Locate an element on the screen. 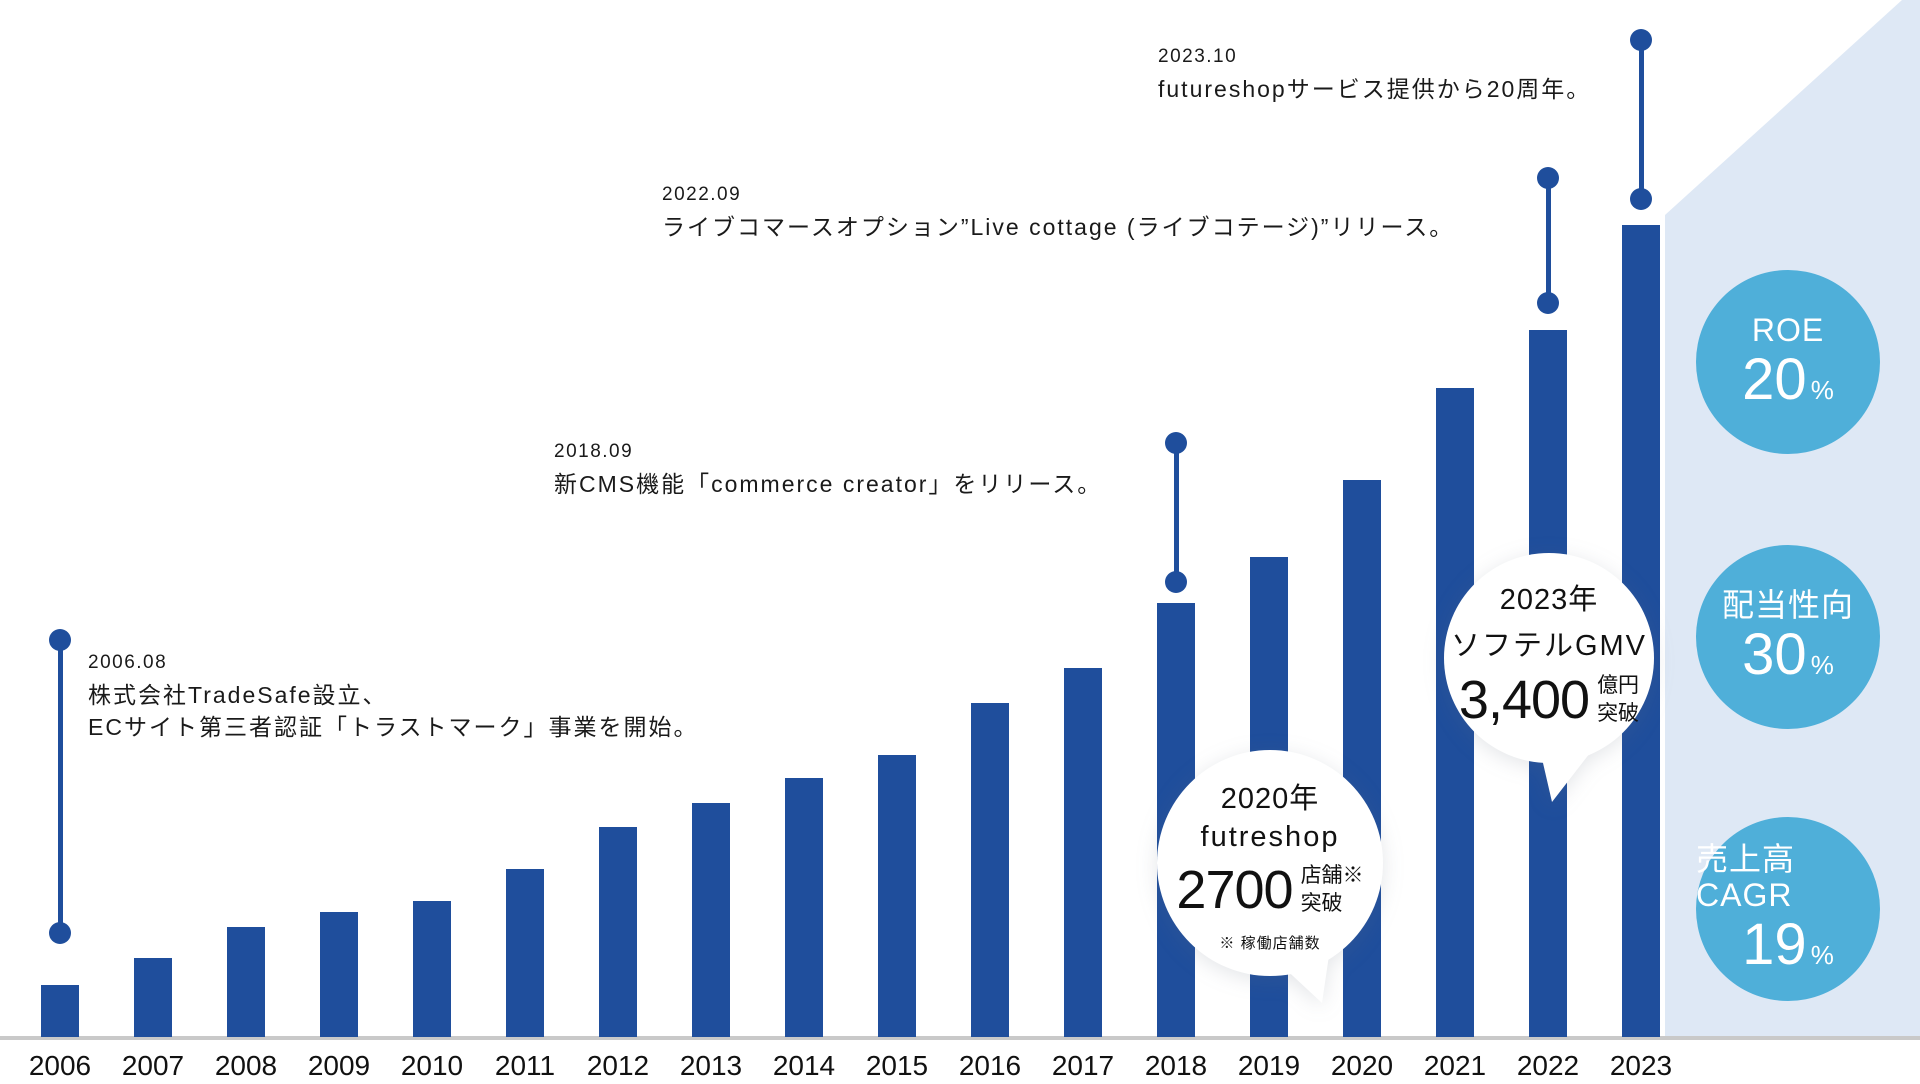 The image size is (1920, 1084). bar-2013 is located at coordinates (711, 920).